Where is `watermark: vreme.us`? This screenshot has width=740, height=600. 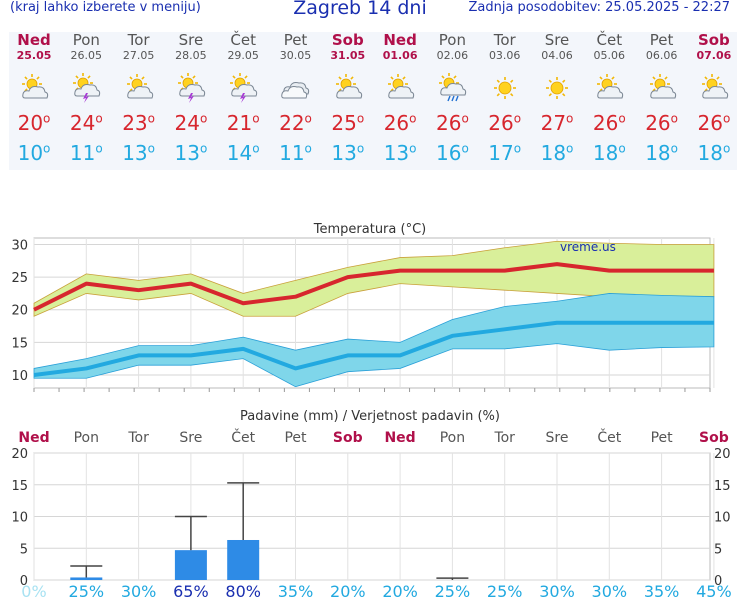
watermark: vreme.us is located at coordinates (588, 247).